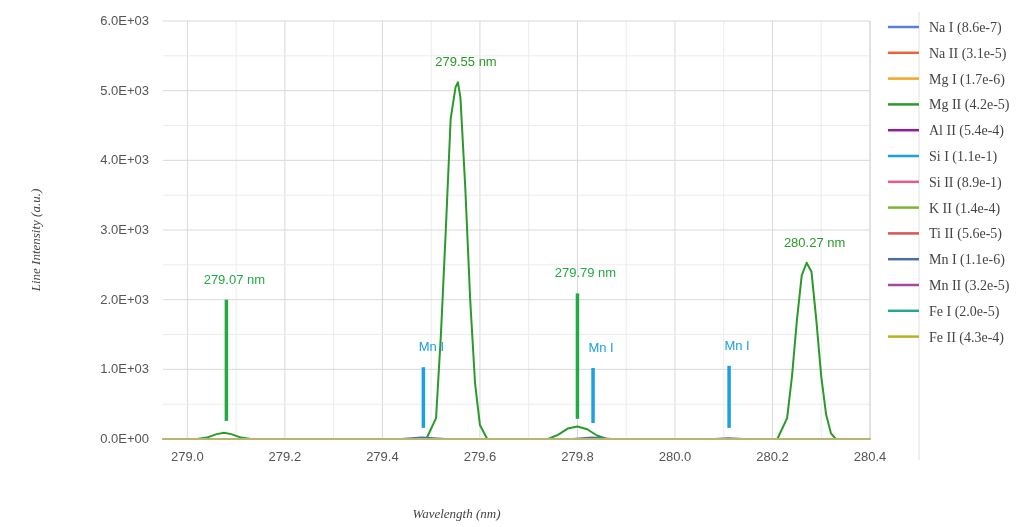  What do you see at coordinates (966, 234) in the screenshot?
I see `legend-label: Ti II (5.6e-5)` at bounding box center [966, 234].